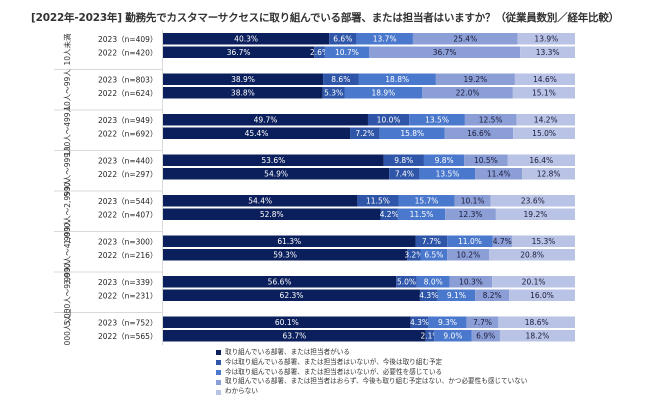 The image size is (650, 412). I want to click on row-label: 2023（n=440）, so click(127, 160).